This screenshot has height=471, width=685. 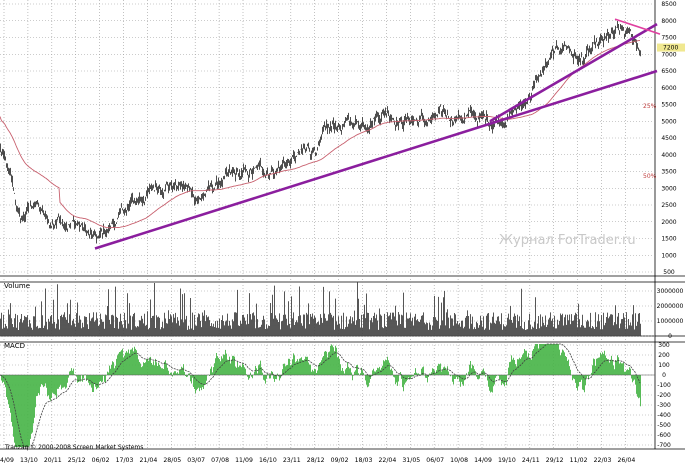 What do you see at coordinates (664, 415) in the screenshot?
I see `macd-y-tick-label: -400` at bounding box center [664, 415].